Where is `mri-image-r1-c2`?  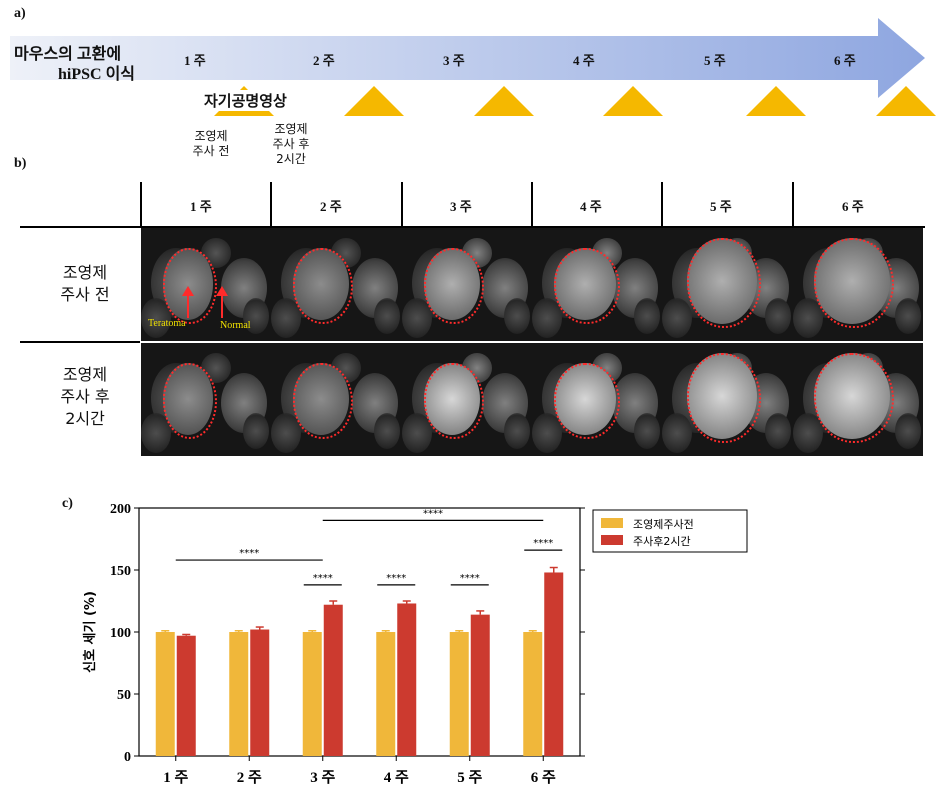
mri-image-r1-c2 is located at coordinates (336, 284).